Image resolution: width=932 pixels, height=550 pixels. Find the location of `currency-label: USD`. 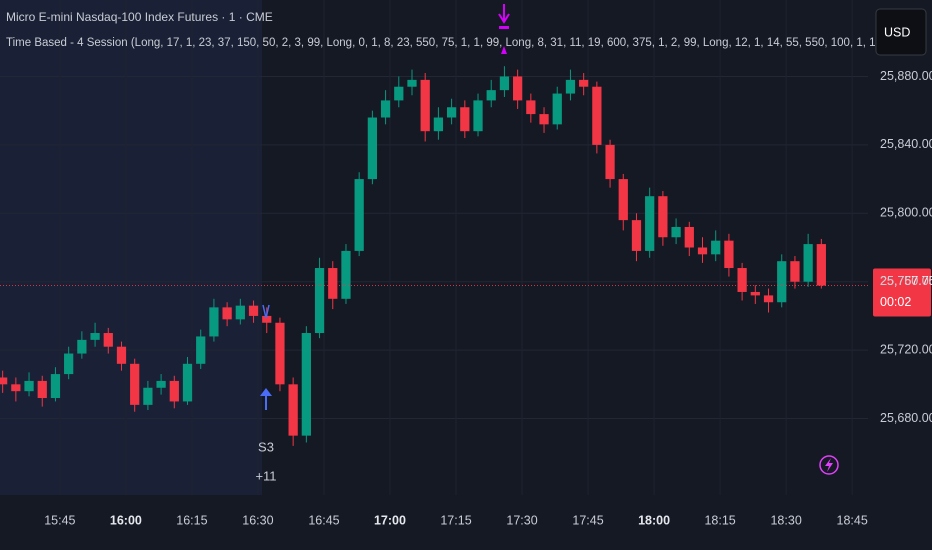

currency-label: USD is located at coordinates (897, 32).